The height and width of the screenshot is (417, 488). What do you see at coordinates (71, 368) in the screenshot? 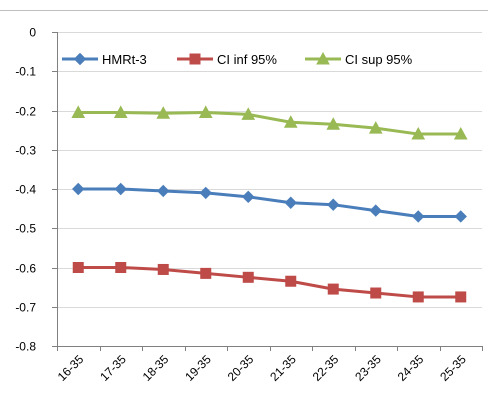
I see `x-tick-label: 16-35` at bounding box center [71, 368].